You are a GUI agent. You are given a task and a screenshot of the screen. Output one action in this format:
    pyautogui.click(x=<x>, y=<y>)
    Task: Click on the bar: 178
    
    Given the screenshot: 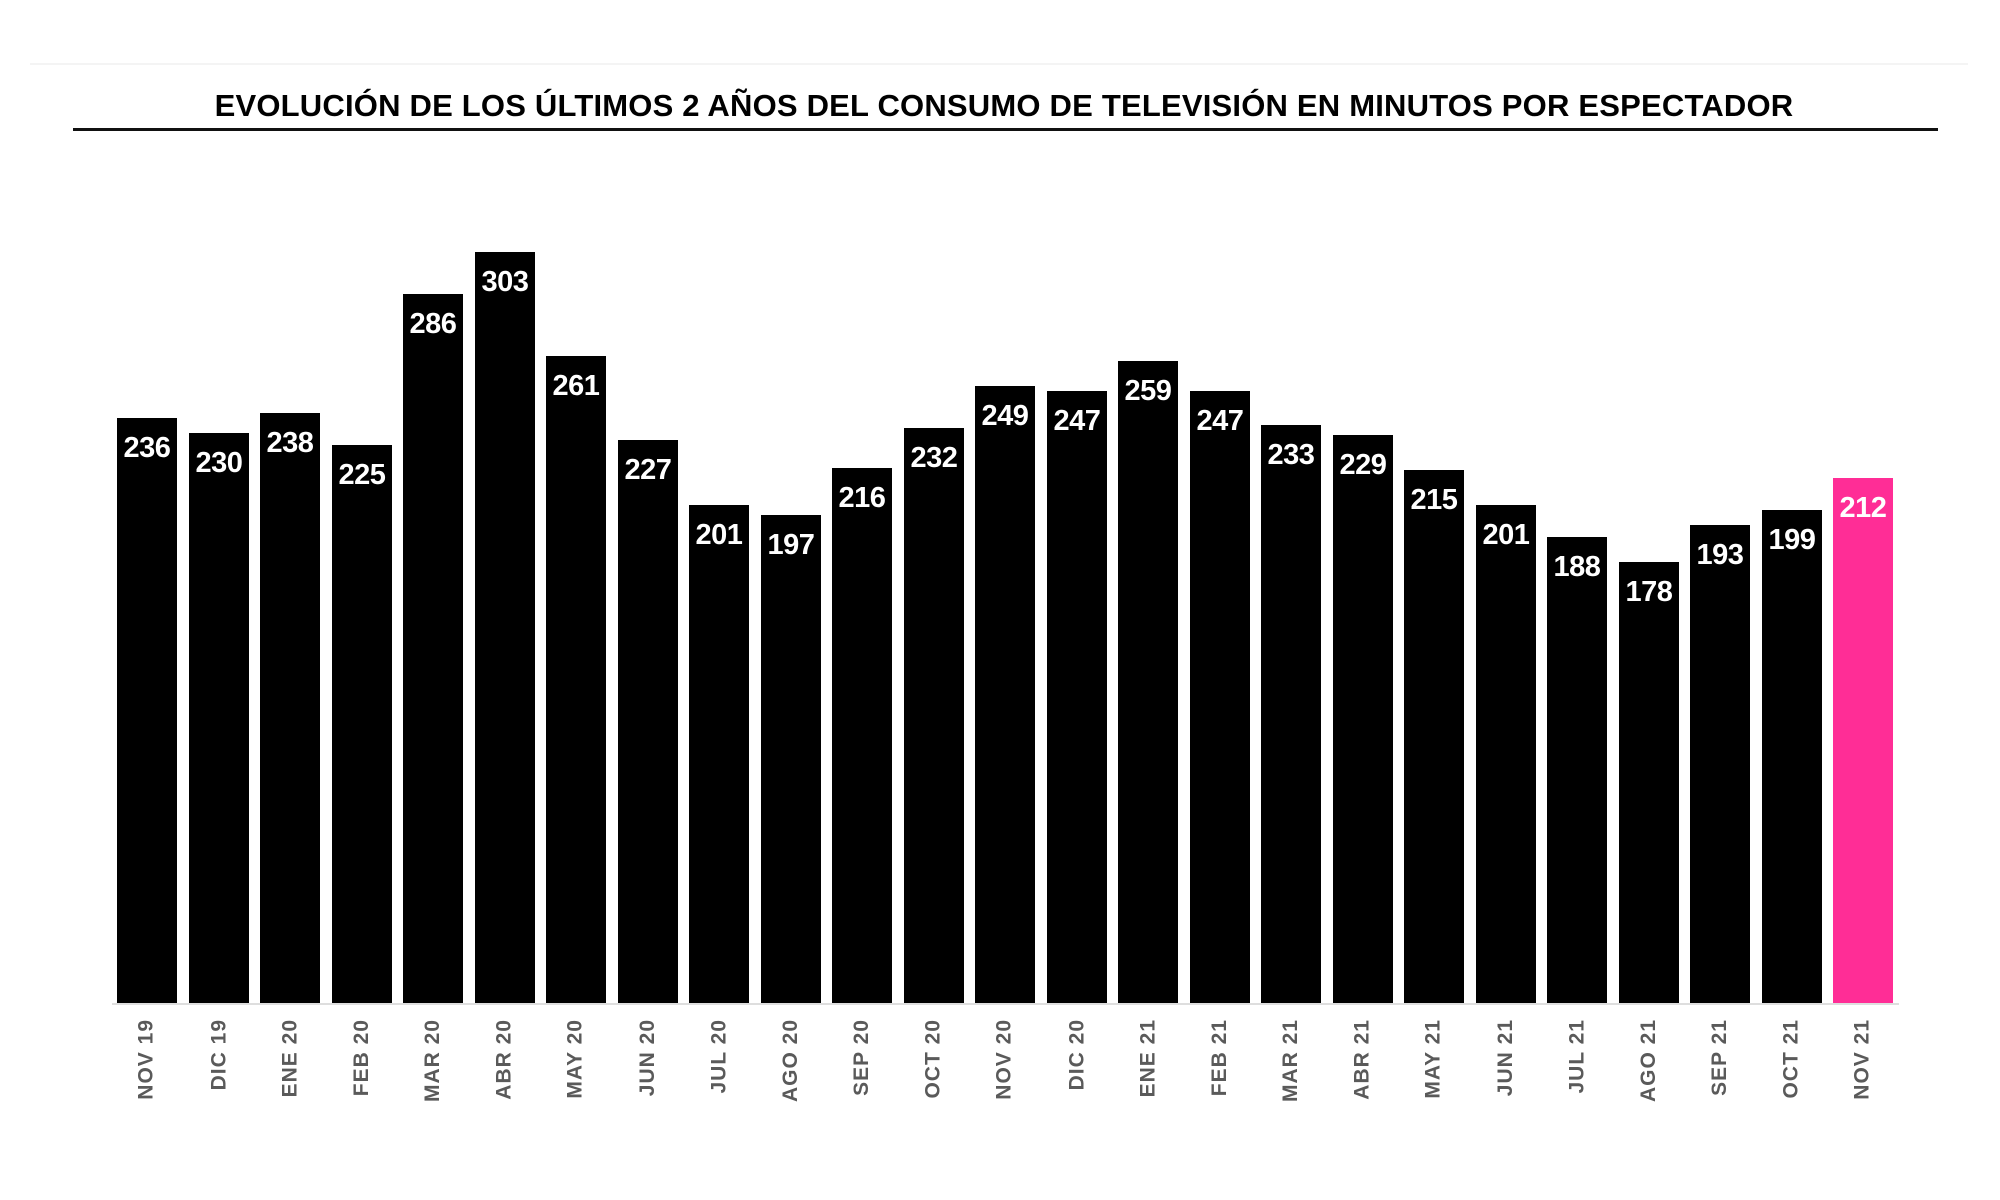 What is the action you would take?
    pyautogui.click(x=1649, y=782)
    